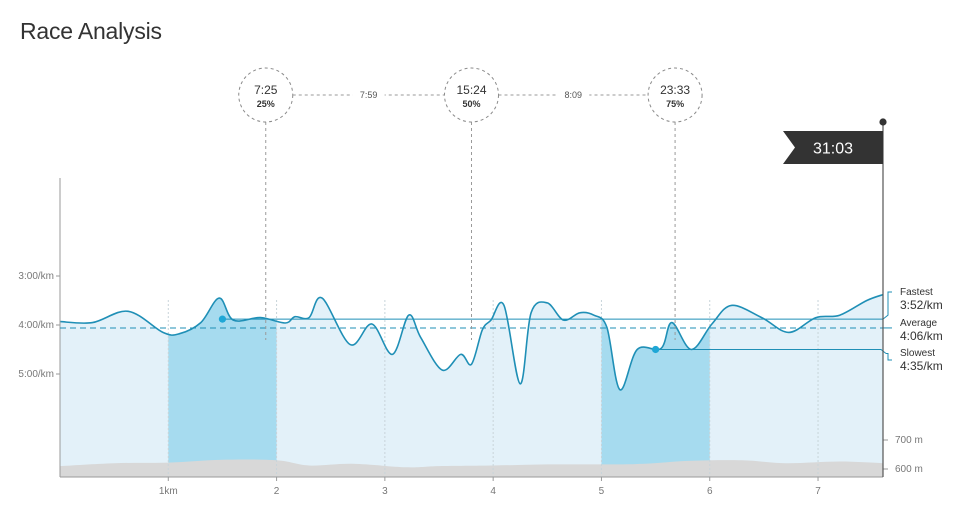 This screenshot has height=512, width=963. What do you see at coordinates (36, 325) in the screenshot?
I see `pace-tick-label: 4:00/km` at bounding box center [36, 325].